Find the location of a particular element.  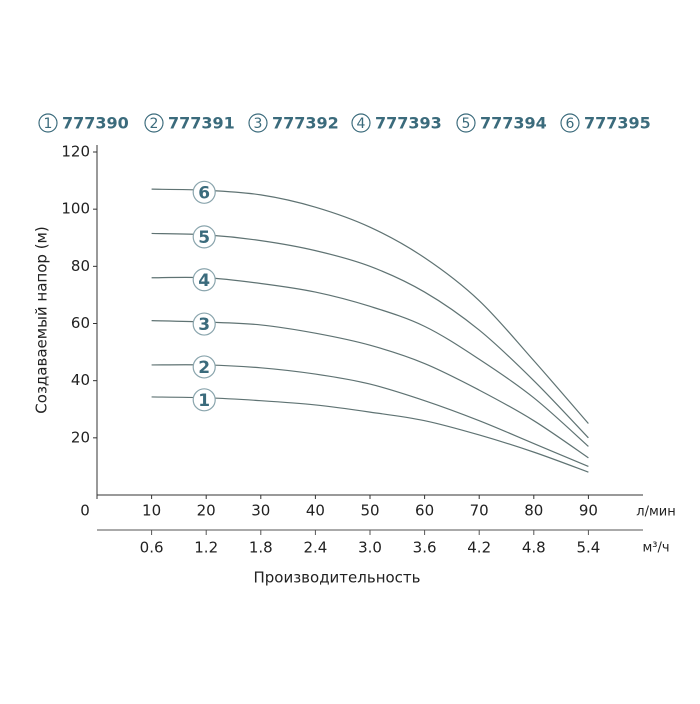

y-tick-label: 120 is located at coordinates (75, 152).